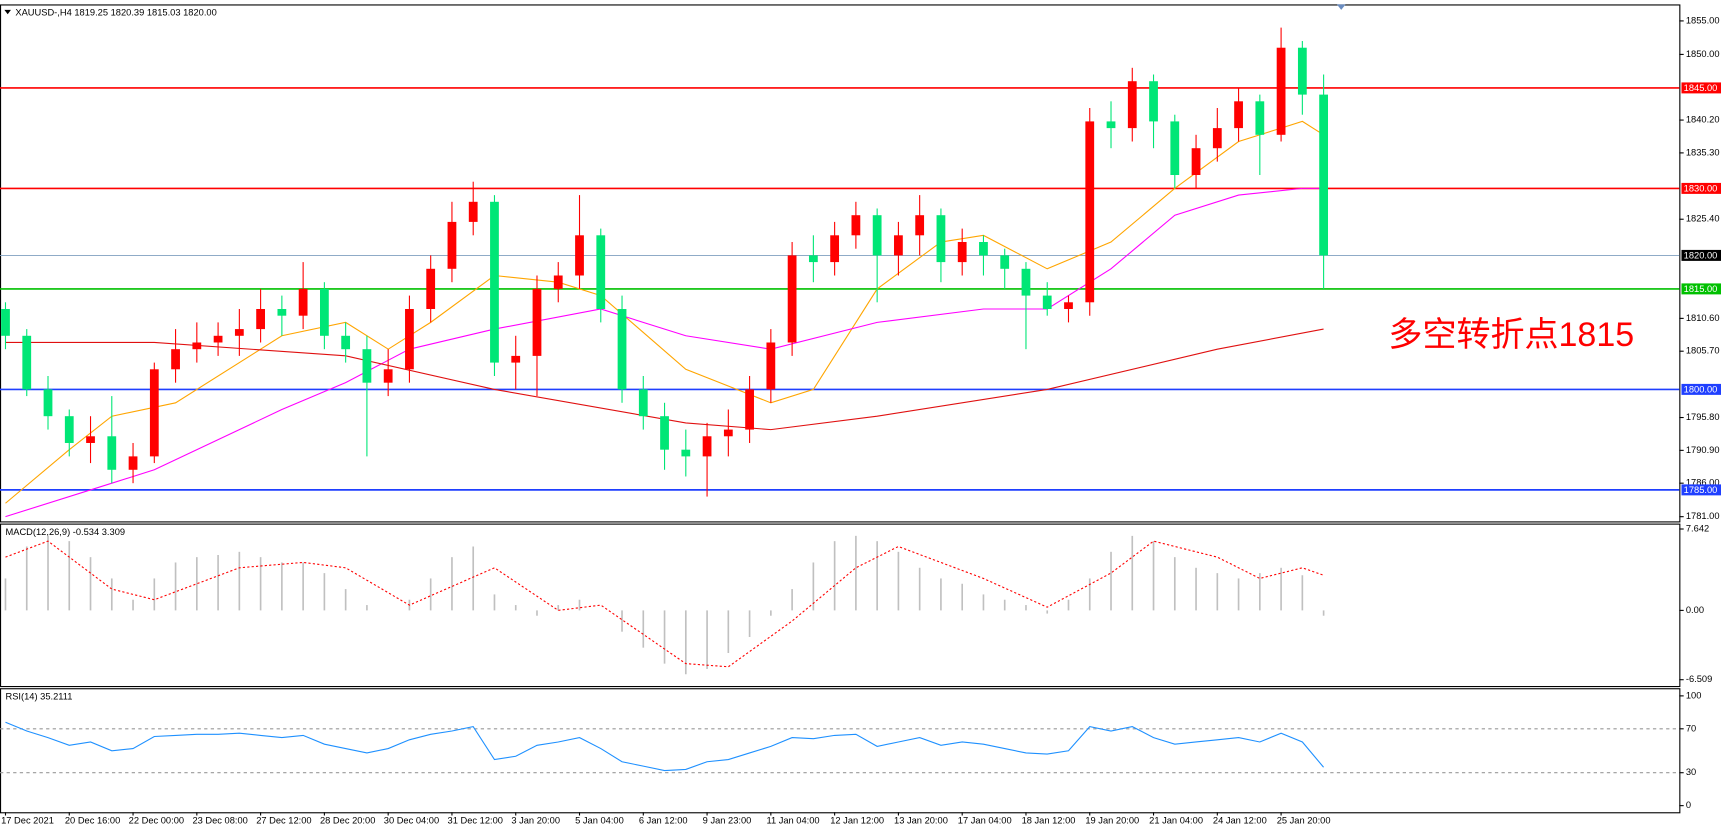 This screenshot has height=832, width=1721. Describe the element at coordinates (92, 820) in the screenshot. I see `x-tick-label: 20 Dec 16:00` at that location.